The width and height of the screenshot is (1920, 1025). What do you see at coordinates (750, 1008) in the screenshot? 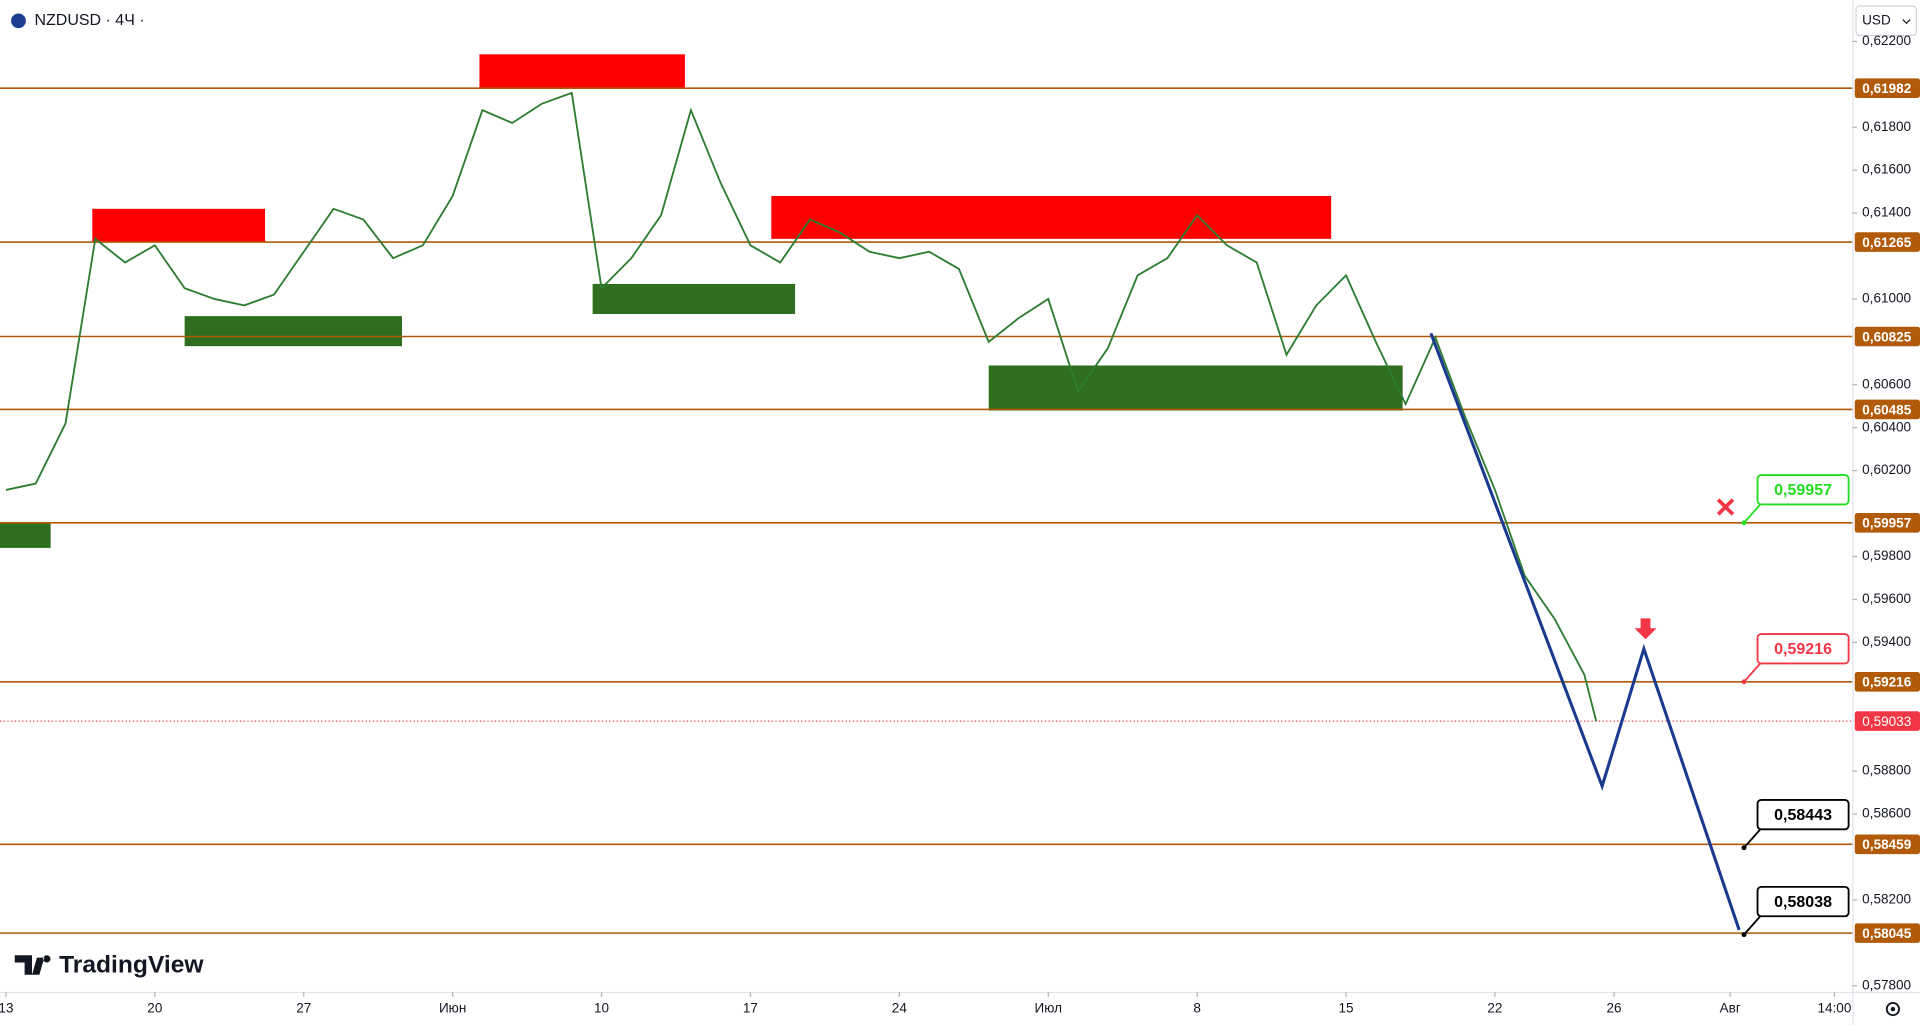
I see `x-tick-label: 17` at bounding box center [750, 1008].